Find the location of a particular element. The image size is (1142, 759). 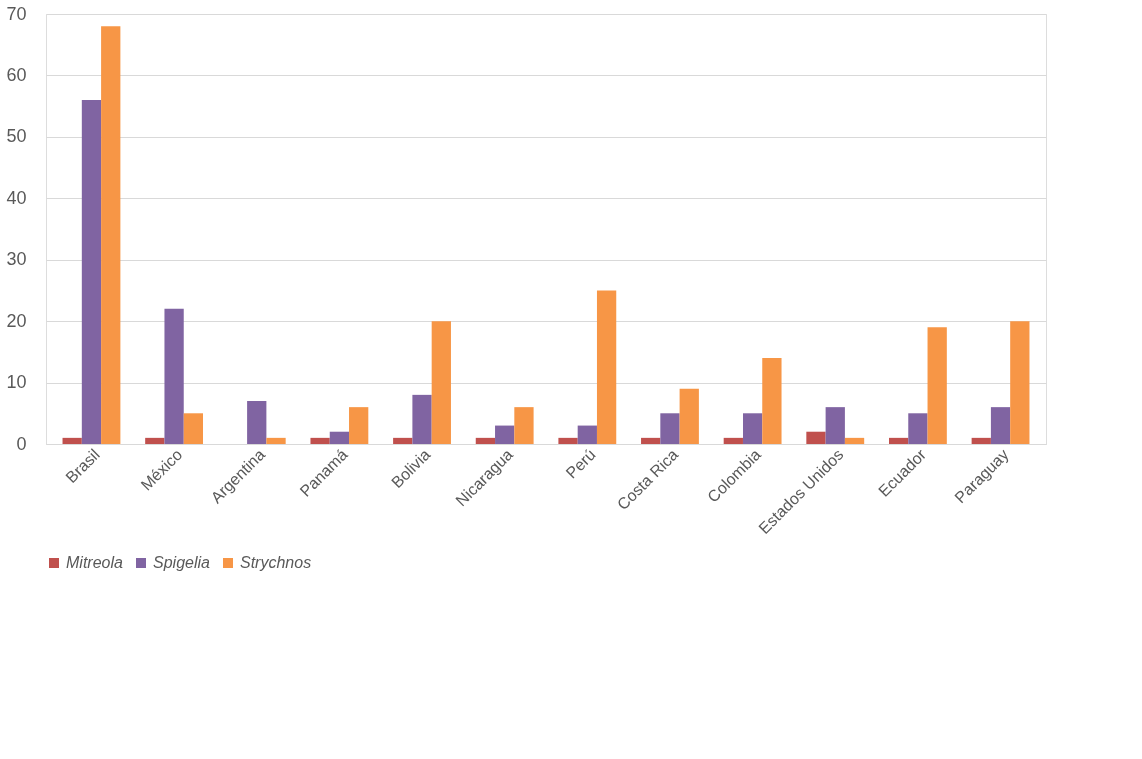

legend-label: Spigelia is located at coordinates (182, 562).